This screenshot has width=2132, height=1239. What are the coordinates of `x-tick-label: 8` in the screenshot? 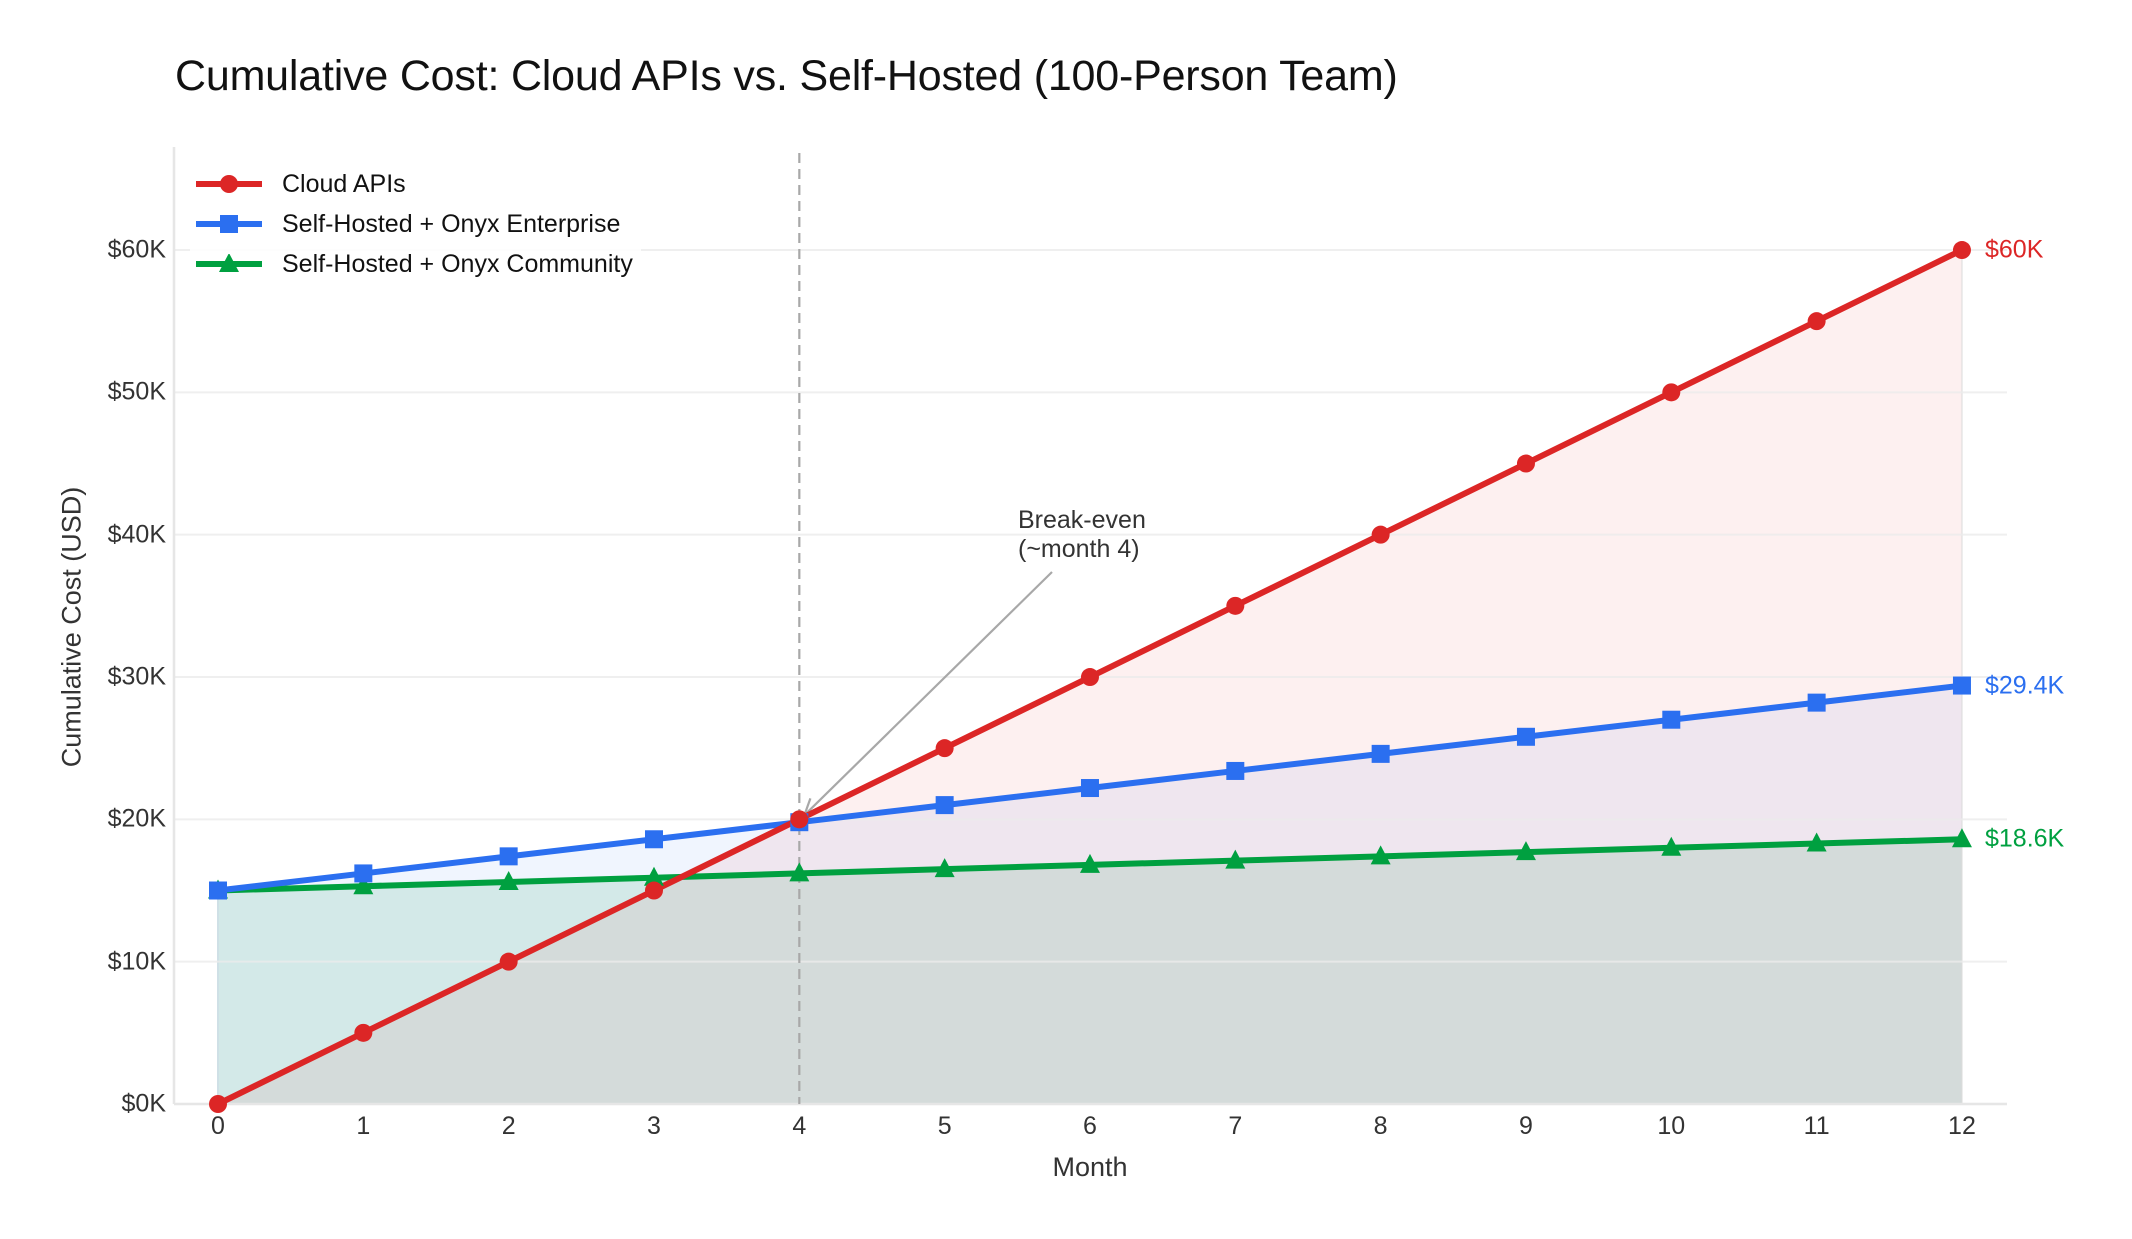 It's located at (1380, 1126).